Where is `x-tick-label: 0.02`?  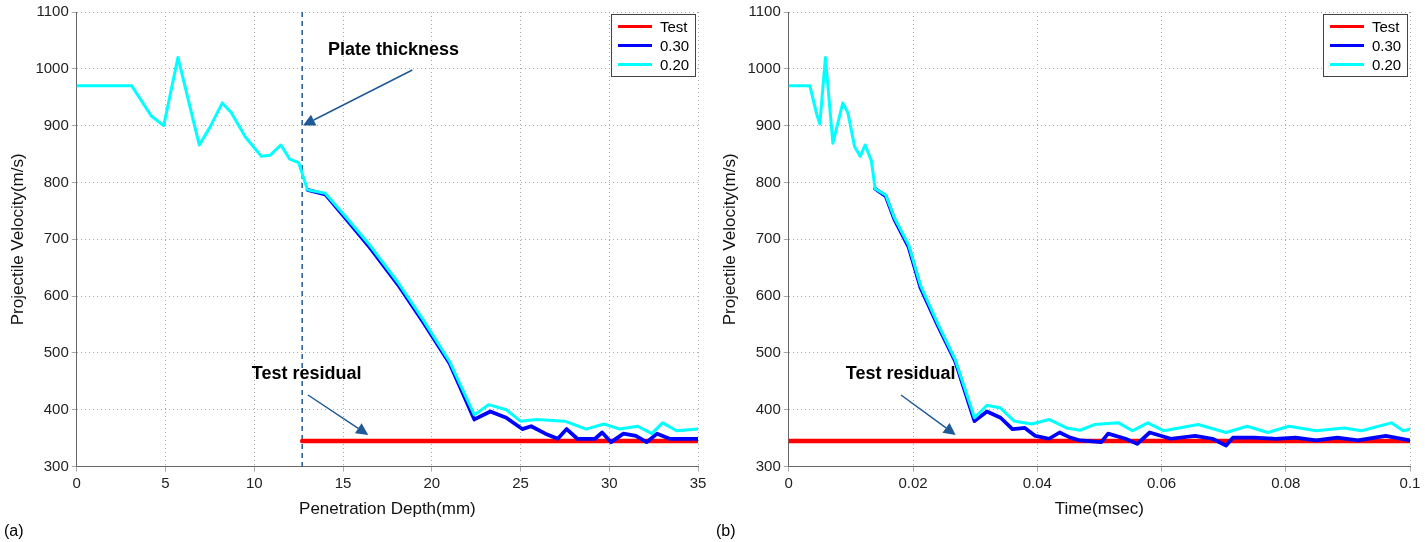
x-tick-label: 0.02 is located at coordinates (913, 482).